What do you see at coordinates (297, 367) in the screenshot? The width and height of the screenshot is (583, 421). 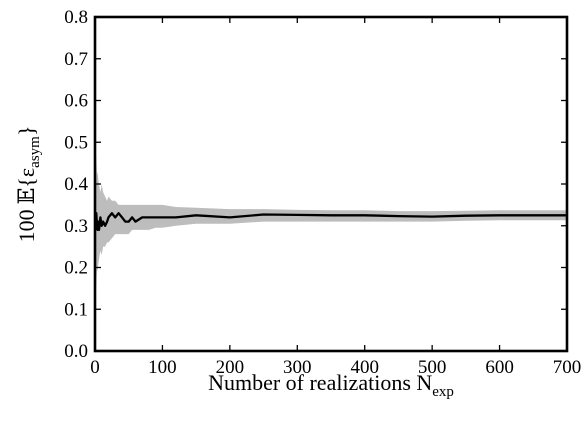 I see `x-tick-label: 300` at bounding box center [297, 367].